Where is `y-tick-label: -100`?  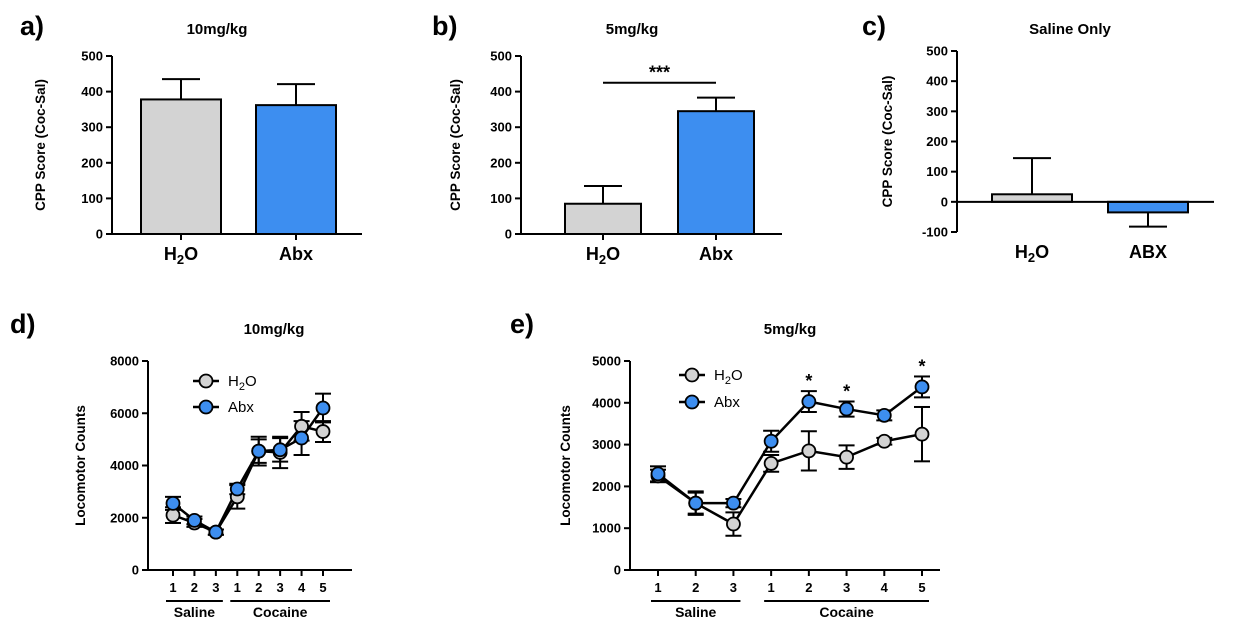 y-tick-label: -100 is located at coordinates (935, 232).